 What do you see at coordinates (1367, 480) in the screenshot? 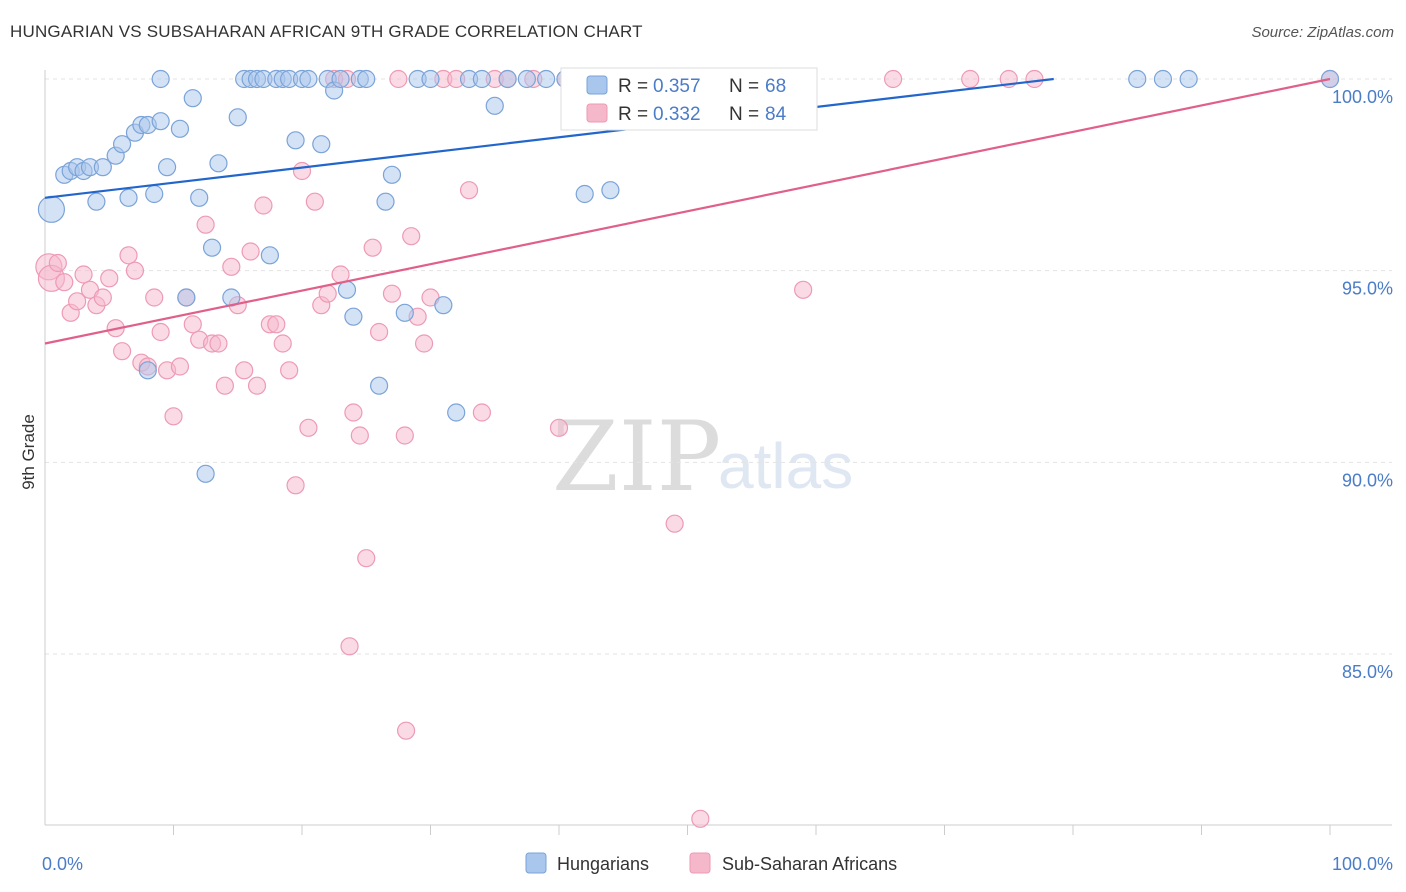
I see `y-tick-label-2: 90.0%` at bounding box center [1367, 480].